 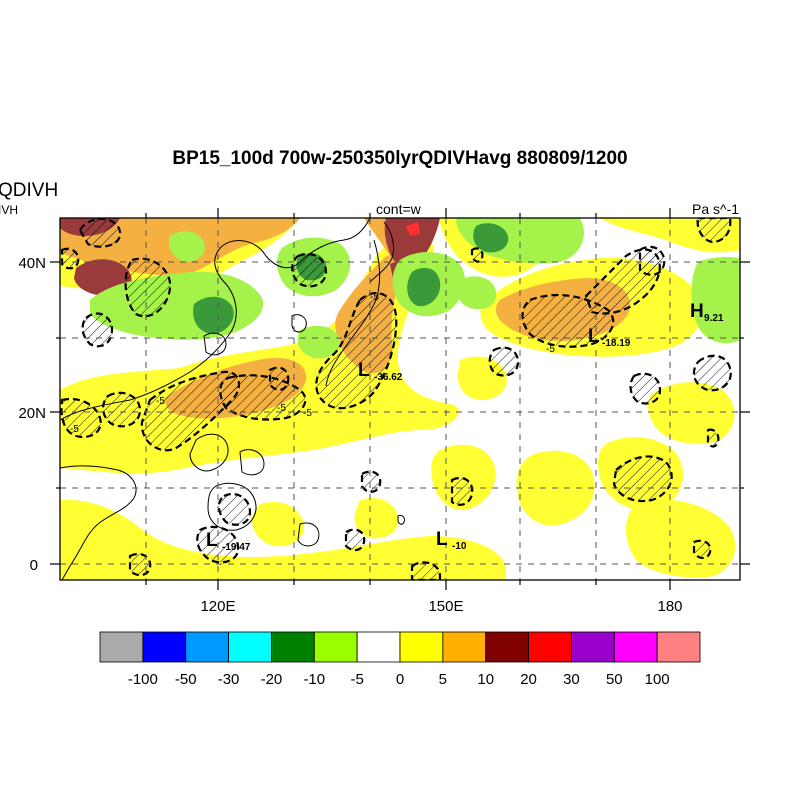 What do you see at coordinates (485, 679) in the screenshot?
I see `colorbar-label: 10` at bounding box center [485, 679].